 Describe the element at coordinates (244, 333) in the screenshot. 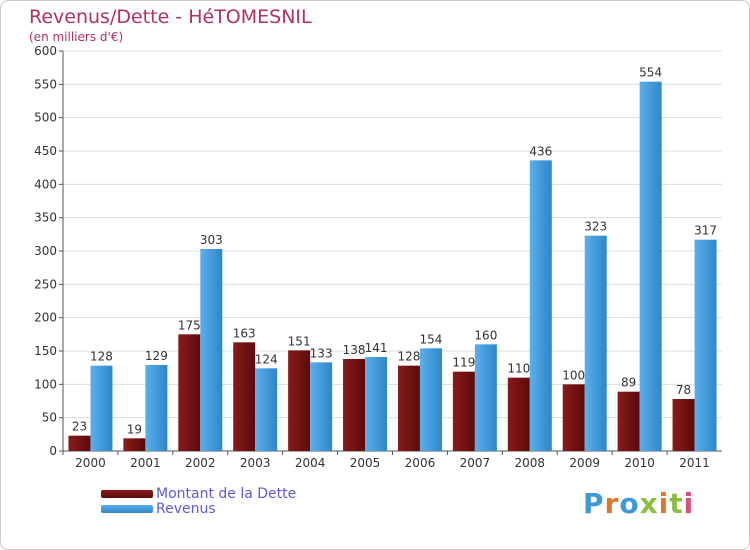

I see `data-label-debt: 163` at that location.